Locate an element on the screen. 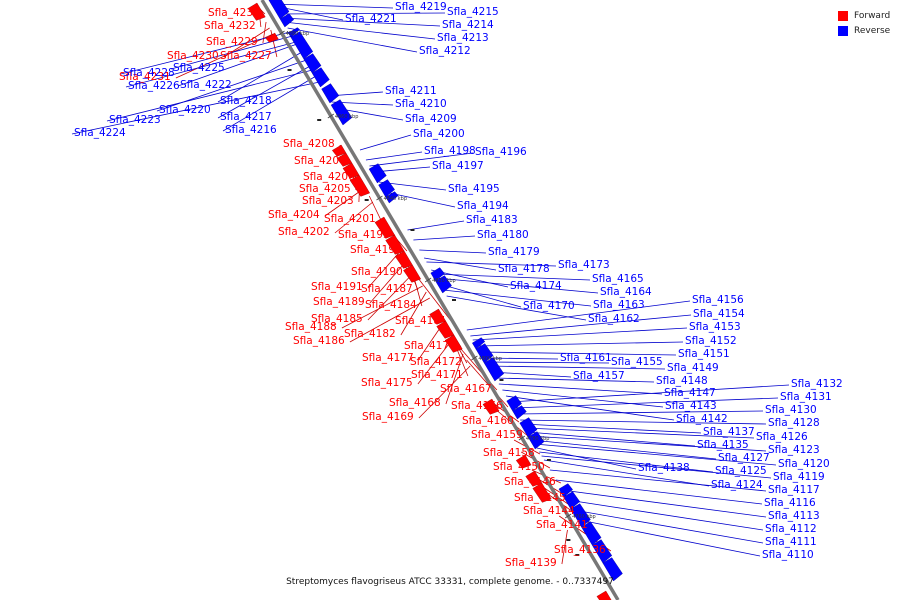  gene-label: Sfla_4180 is located at coordinates (503, 235).